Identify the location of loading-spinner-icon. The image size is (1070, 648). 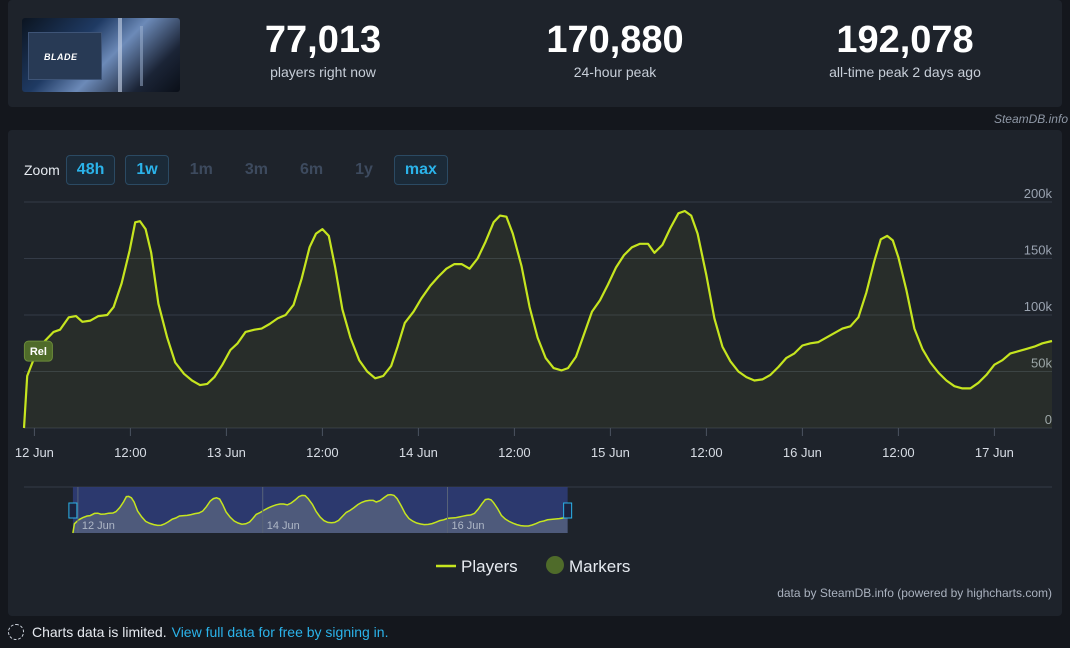
(16, 632).